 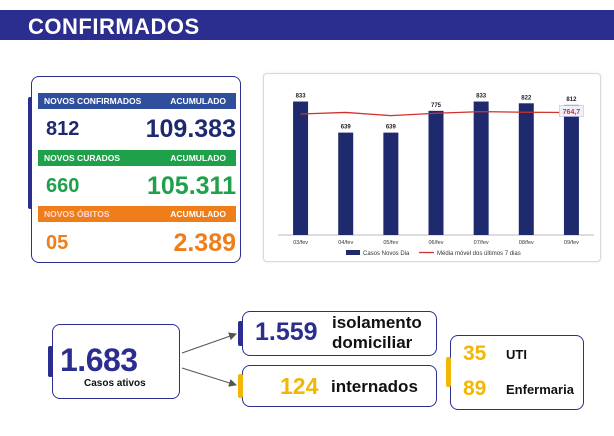 What do you see at coordinates (386, 254) in the screenshot?
I see `legend-label-bars: Casos Novos Dia` at bounding box center [386, 254].